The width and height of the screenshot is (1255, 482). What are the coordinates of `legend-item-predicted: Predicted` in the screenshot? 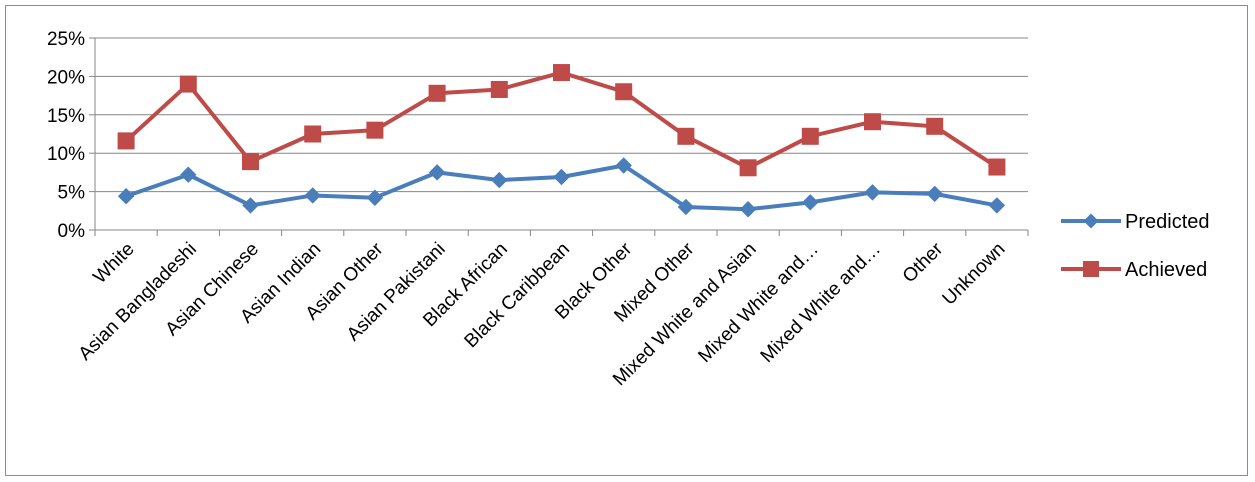 It's located at (1135, 222).